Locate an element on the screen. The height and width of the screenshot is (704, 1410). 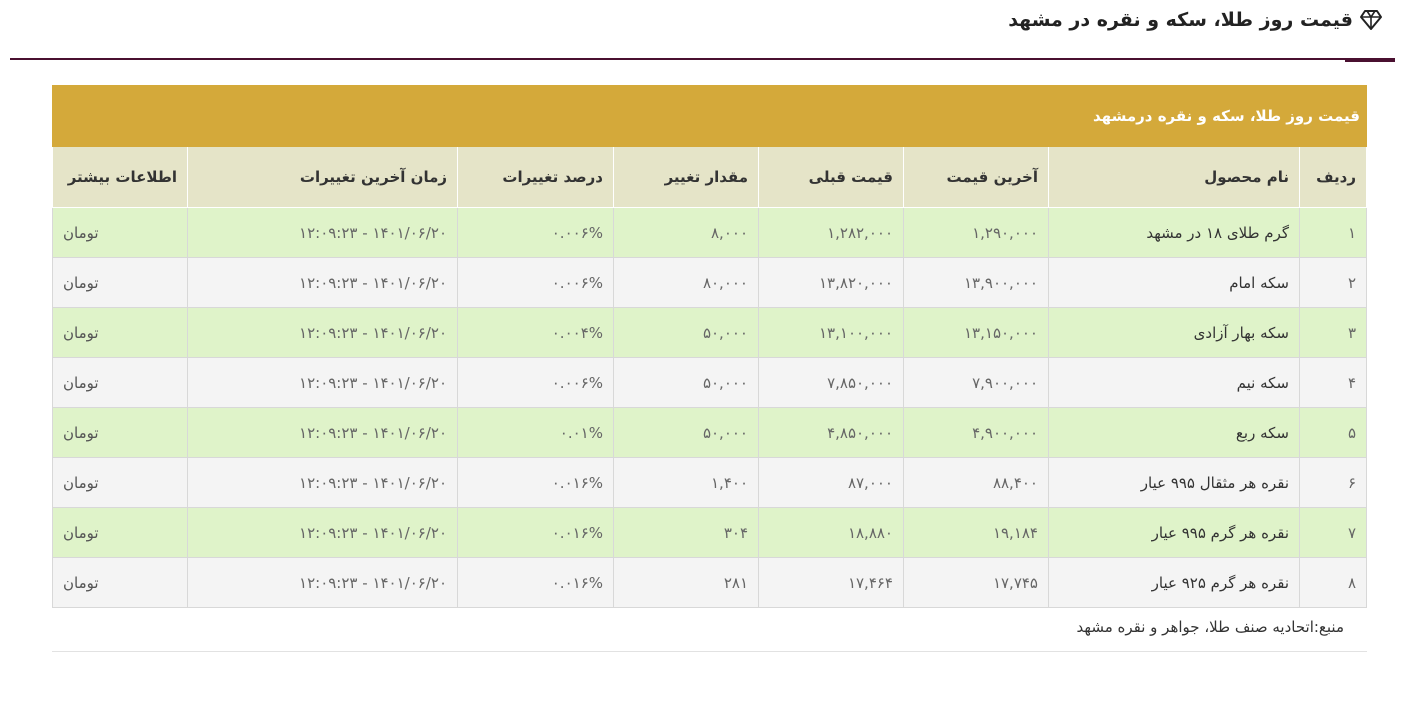
col-header-change-amount: مقدار تغییر is located at coordinates (686, 177).